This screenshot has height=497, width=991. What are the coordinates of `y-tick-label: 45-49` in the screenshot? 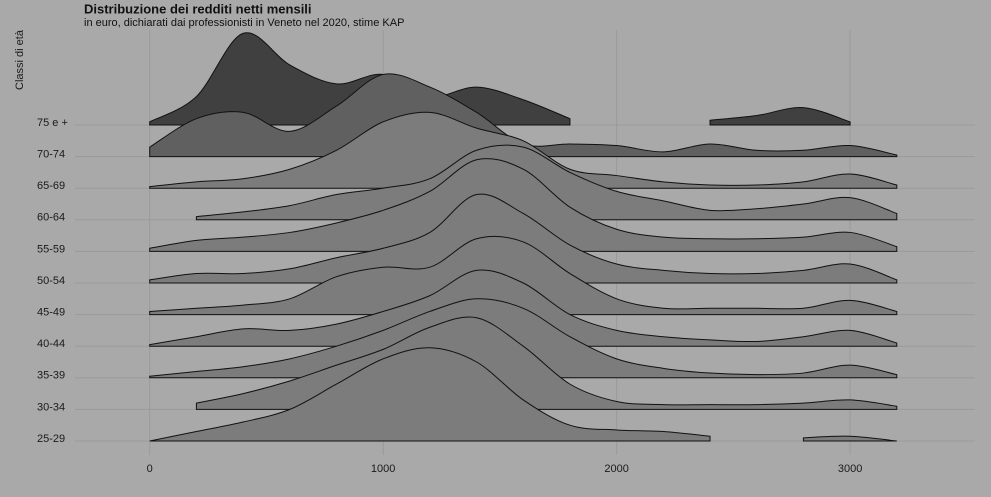 It's located at (51, 313).